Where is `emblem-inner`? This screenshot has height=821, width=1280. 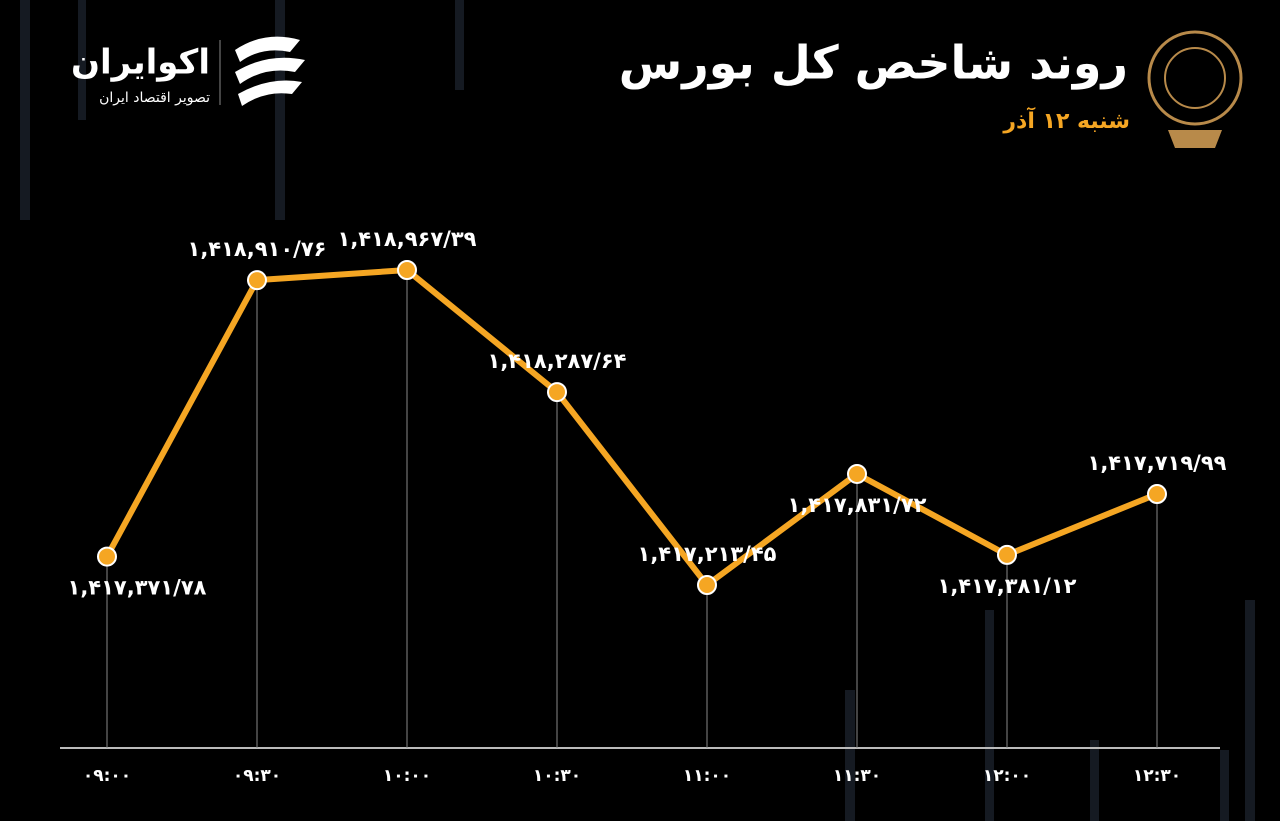 emblem-inner is located at coordinates (1195, 78).